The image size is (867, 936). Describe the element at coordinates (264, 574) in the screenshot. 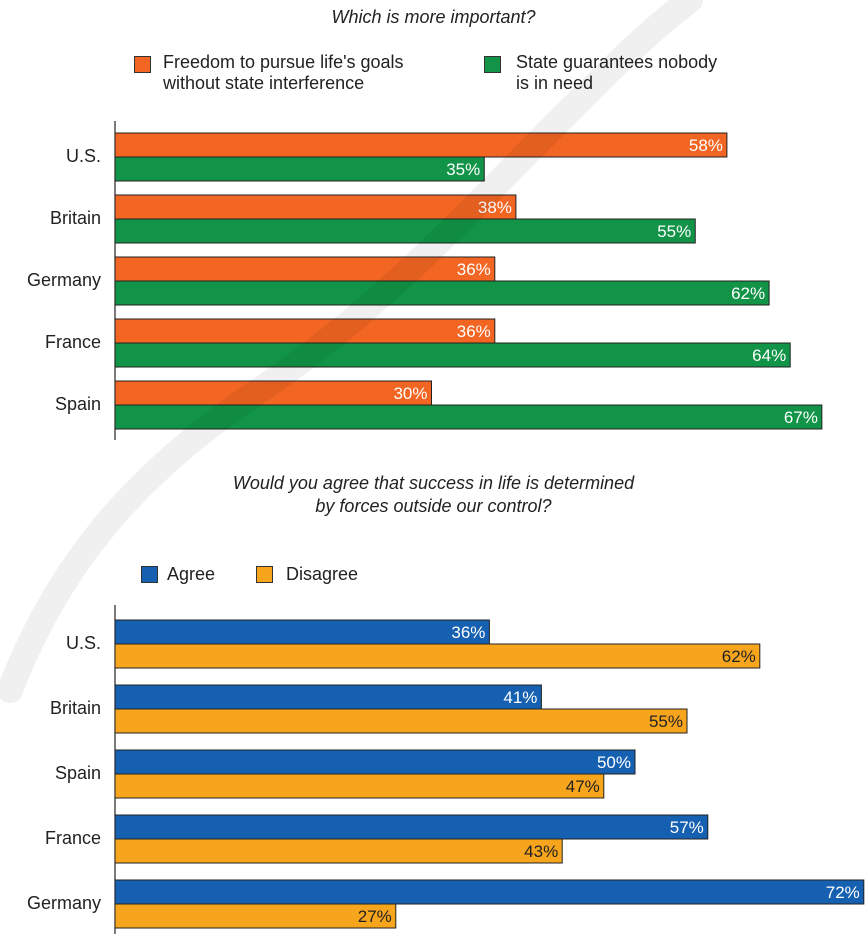

I see `chart2-legend-swatch-disagree` at that location.